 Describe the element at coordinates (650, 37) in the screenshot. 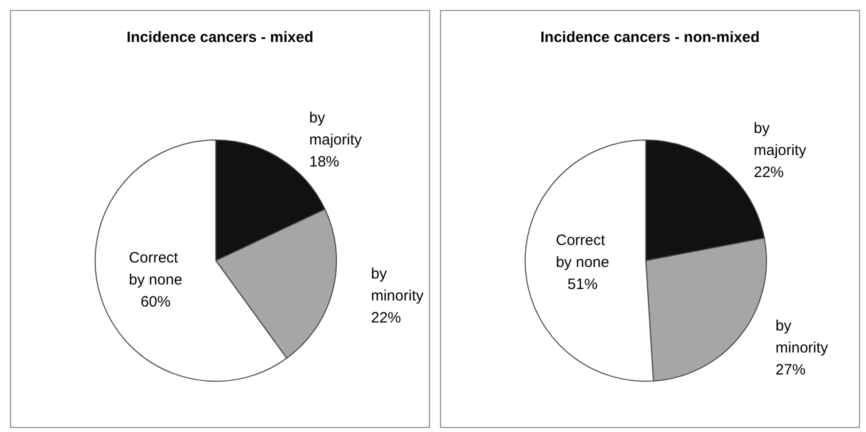

I see `chart-title: Incidence cancers - non-mixed` at that location.